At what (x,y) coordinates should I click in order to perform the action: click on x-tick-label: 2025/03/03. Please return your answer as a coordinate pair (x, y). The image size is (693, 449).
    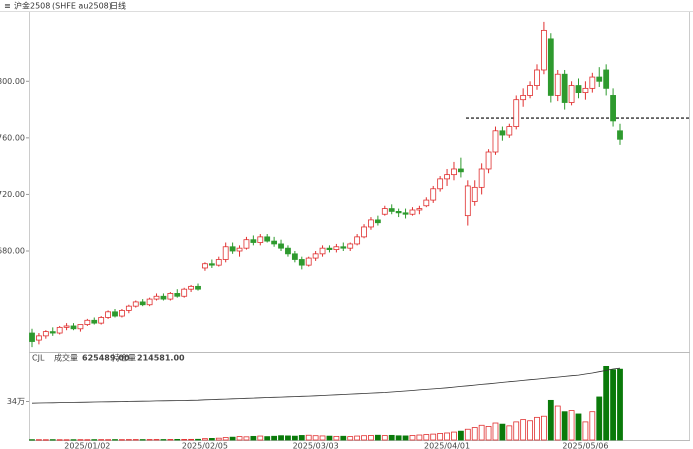
    Looking at the image, I should click on (316, 445).